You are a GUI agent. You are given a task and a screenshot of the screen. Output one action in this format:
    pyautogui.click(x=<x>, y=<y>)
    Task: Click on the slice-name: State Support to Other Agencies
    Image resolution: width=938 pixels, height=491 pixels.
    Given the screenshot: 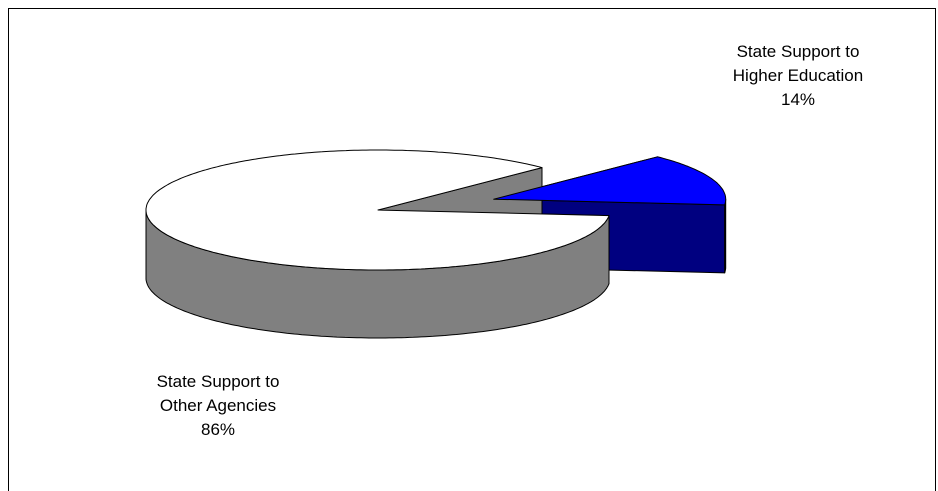 What is the action you would take?
    pyautogui.click(x=218, y=393)
    